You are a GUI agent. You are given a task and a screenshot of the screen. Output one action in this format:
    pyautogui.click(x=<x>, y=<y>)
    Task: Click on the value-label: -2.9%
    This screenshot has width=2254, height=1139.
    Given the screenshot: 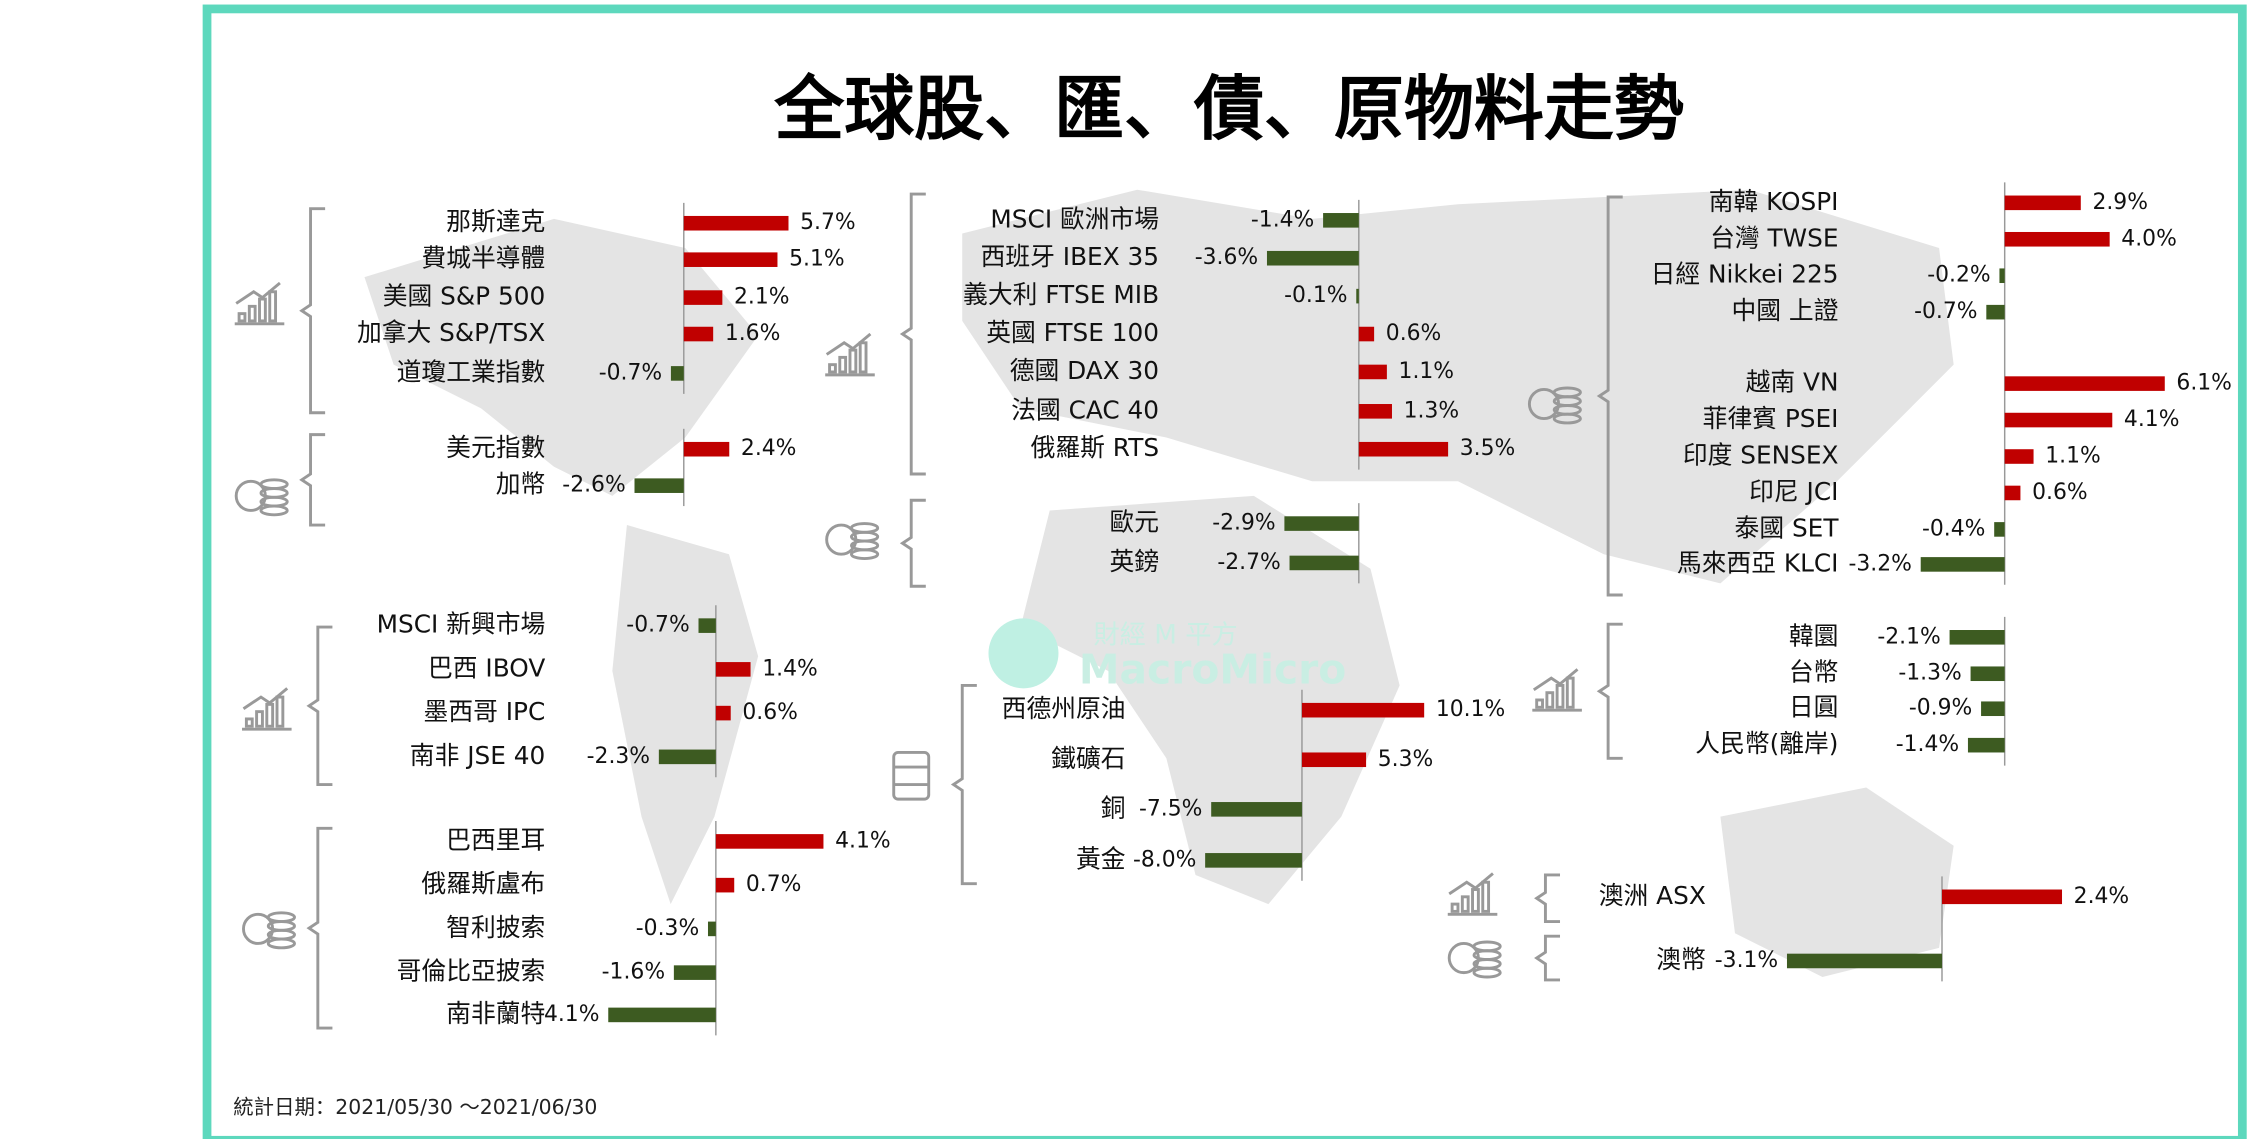 What is the action you would take?
    pyautogui.click(x=1243, y=523)
    